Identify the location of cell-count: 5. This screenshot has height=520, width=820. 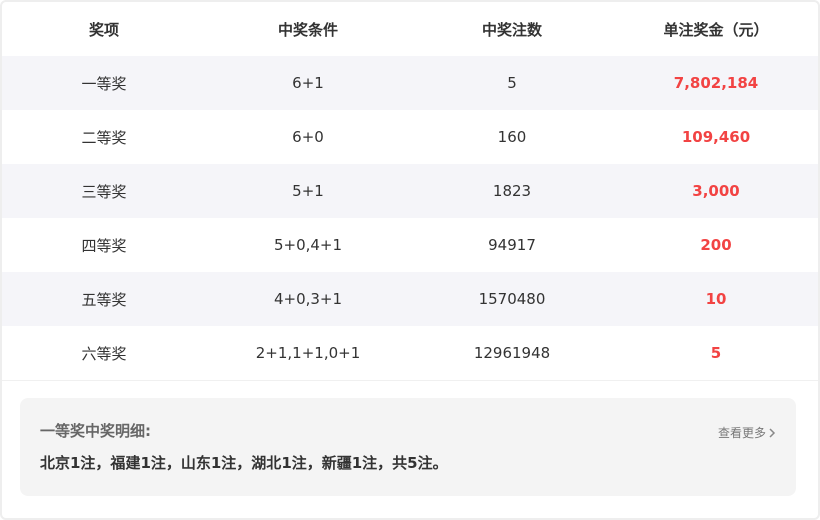
(512, 83).